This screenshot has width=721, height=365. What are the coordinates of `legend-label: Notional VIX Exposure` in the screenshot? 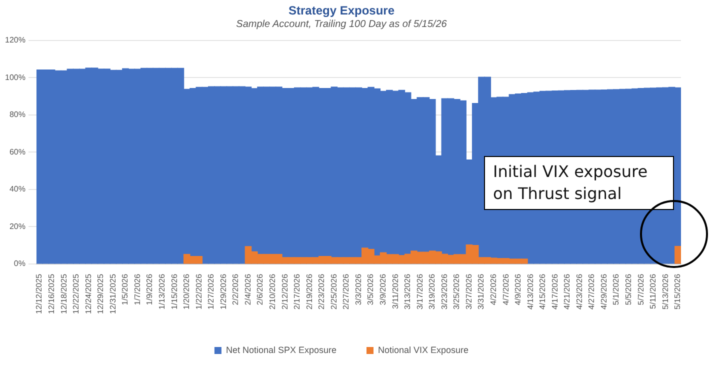 It's located at (423, 349).